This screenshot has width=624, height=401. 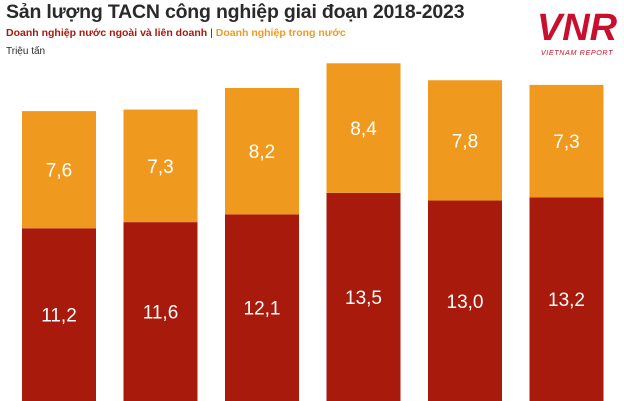 I want to click on data-label-foreign-2: 12,1, so click(x=262, y=309).